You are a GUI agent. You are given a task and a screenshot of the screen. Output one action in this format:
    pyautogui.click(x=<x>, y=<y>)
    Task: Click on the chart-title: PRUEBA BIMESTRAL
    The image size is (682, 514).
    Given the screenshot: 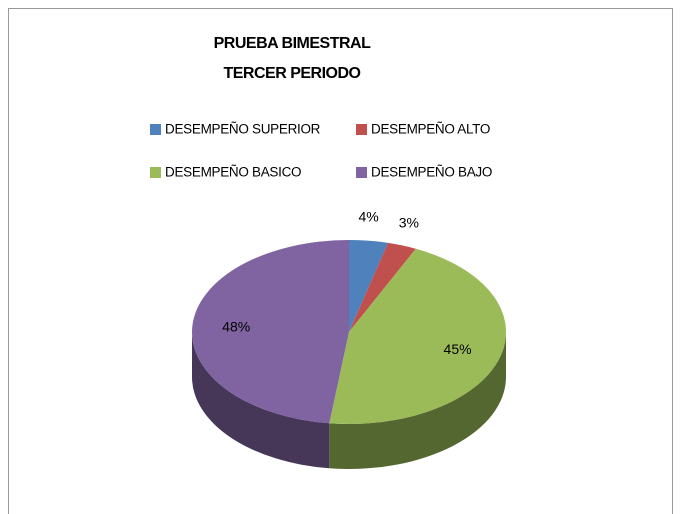 What is the action you would take?
    pyautogui.click(x=292, y=43)
    